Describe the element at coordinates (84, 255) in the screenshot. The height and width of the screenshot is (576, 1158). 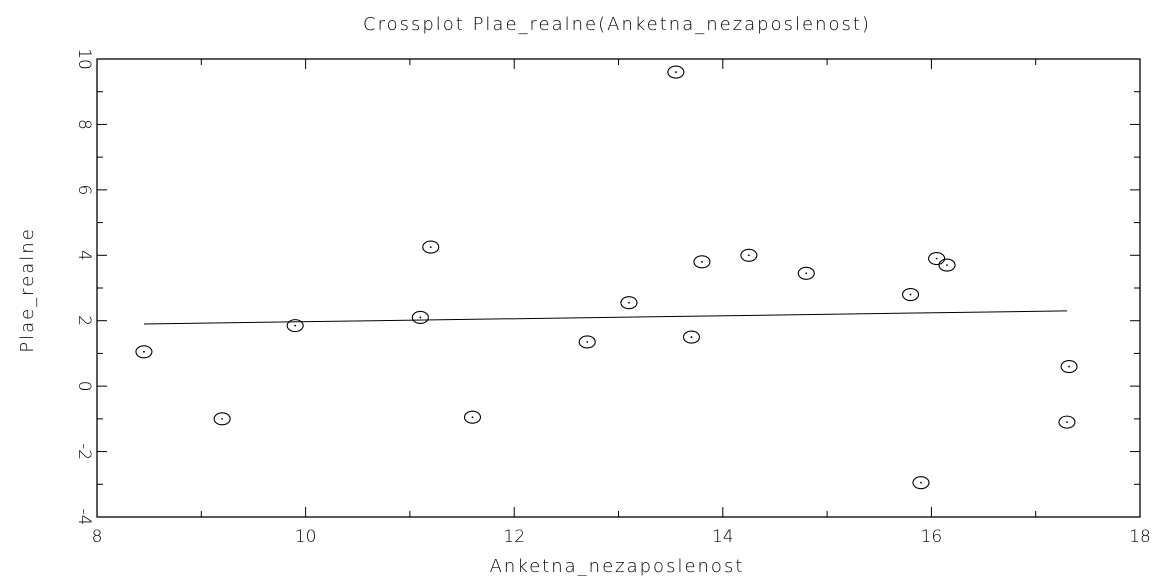
I see `y-tick-label: 4` at that location.